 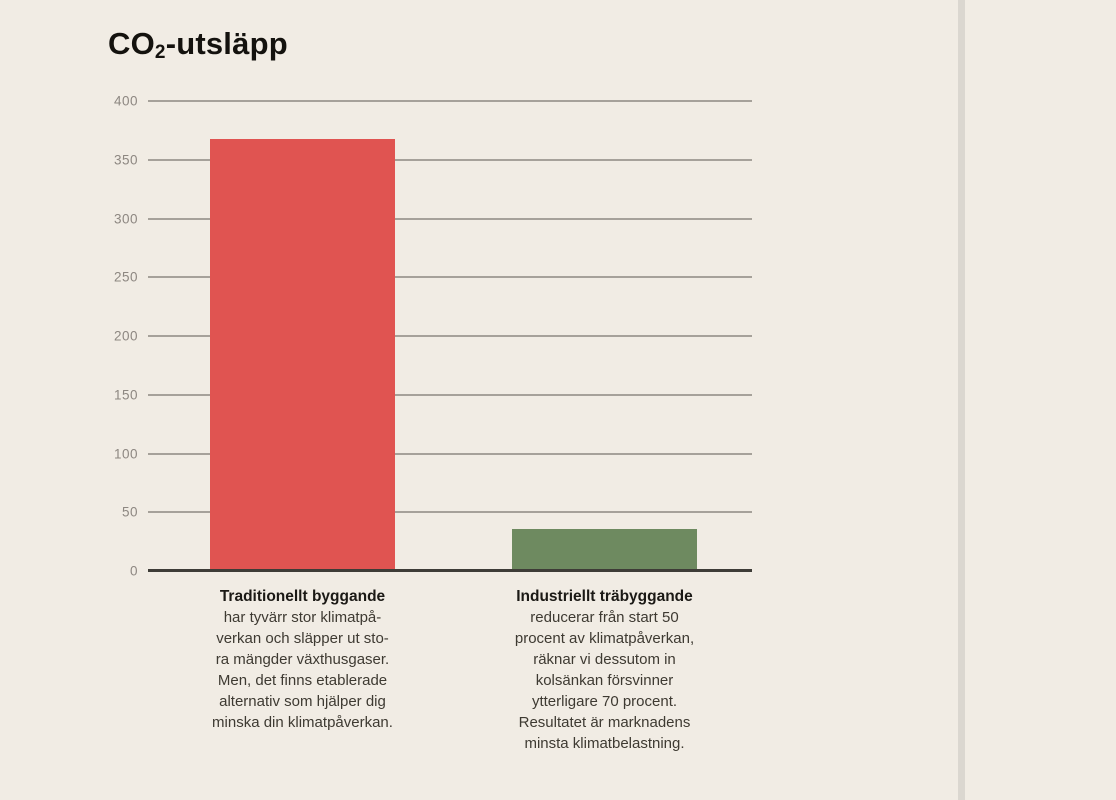 I want to click on chart-title-suffix: -utsläpp, so click(x=226, y=43).